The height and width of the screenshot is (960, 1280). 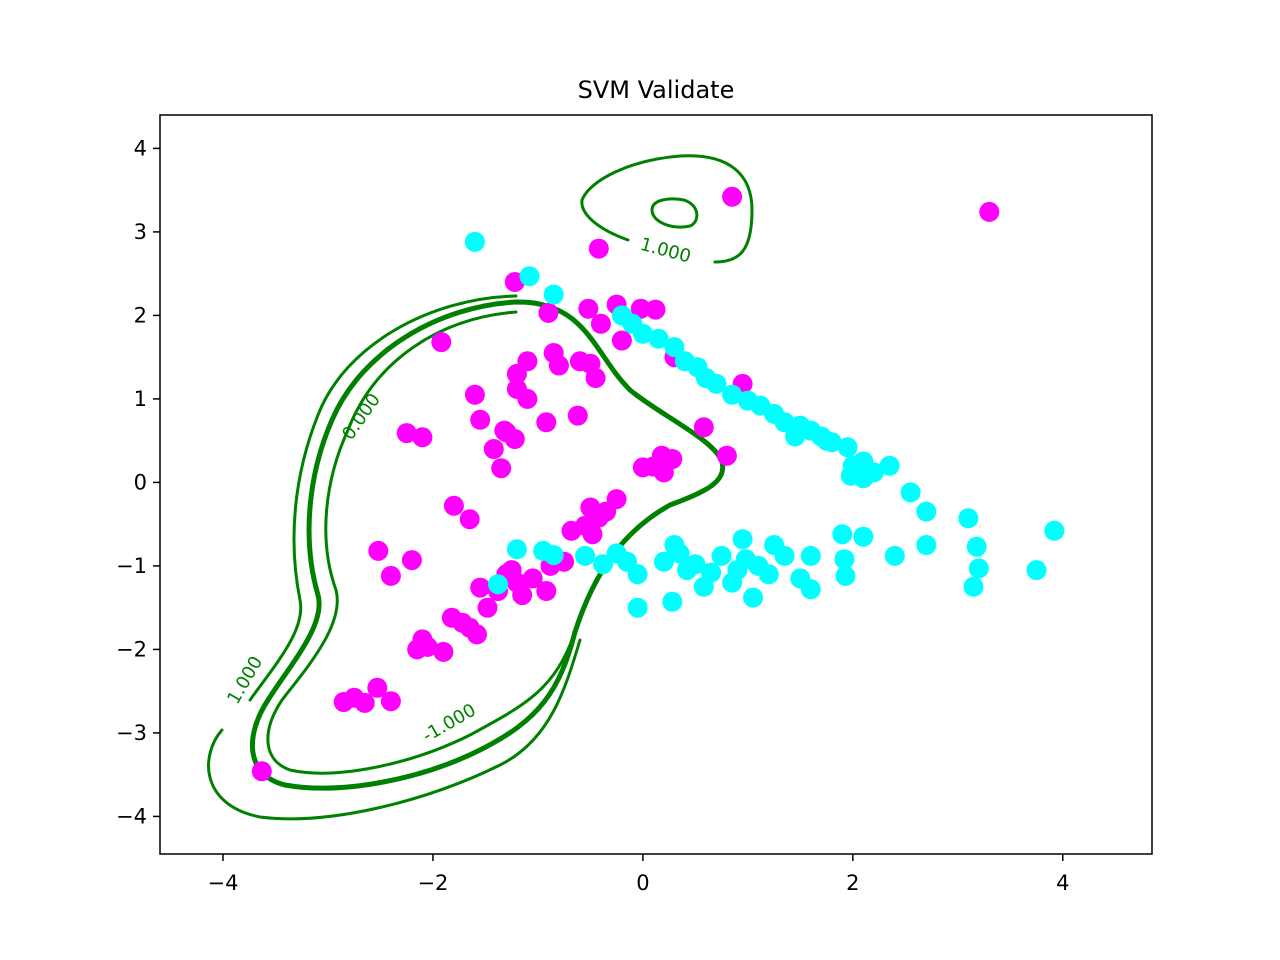 I want to click on contour-line-one-outer-b, so click(x=394, y=729).